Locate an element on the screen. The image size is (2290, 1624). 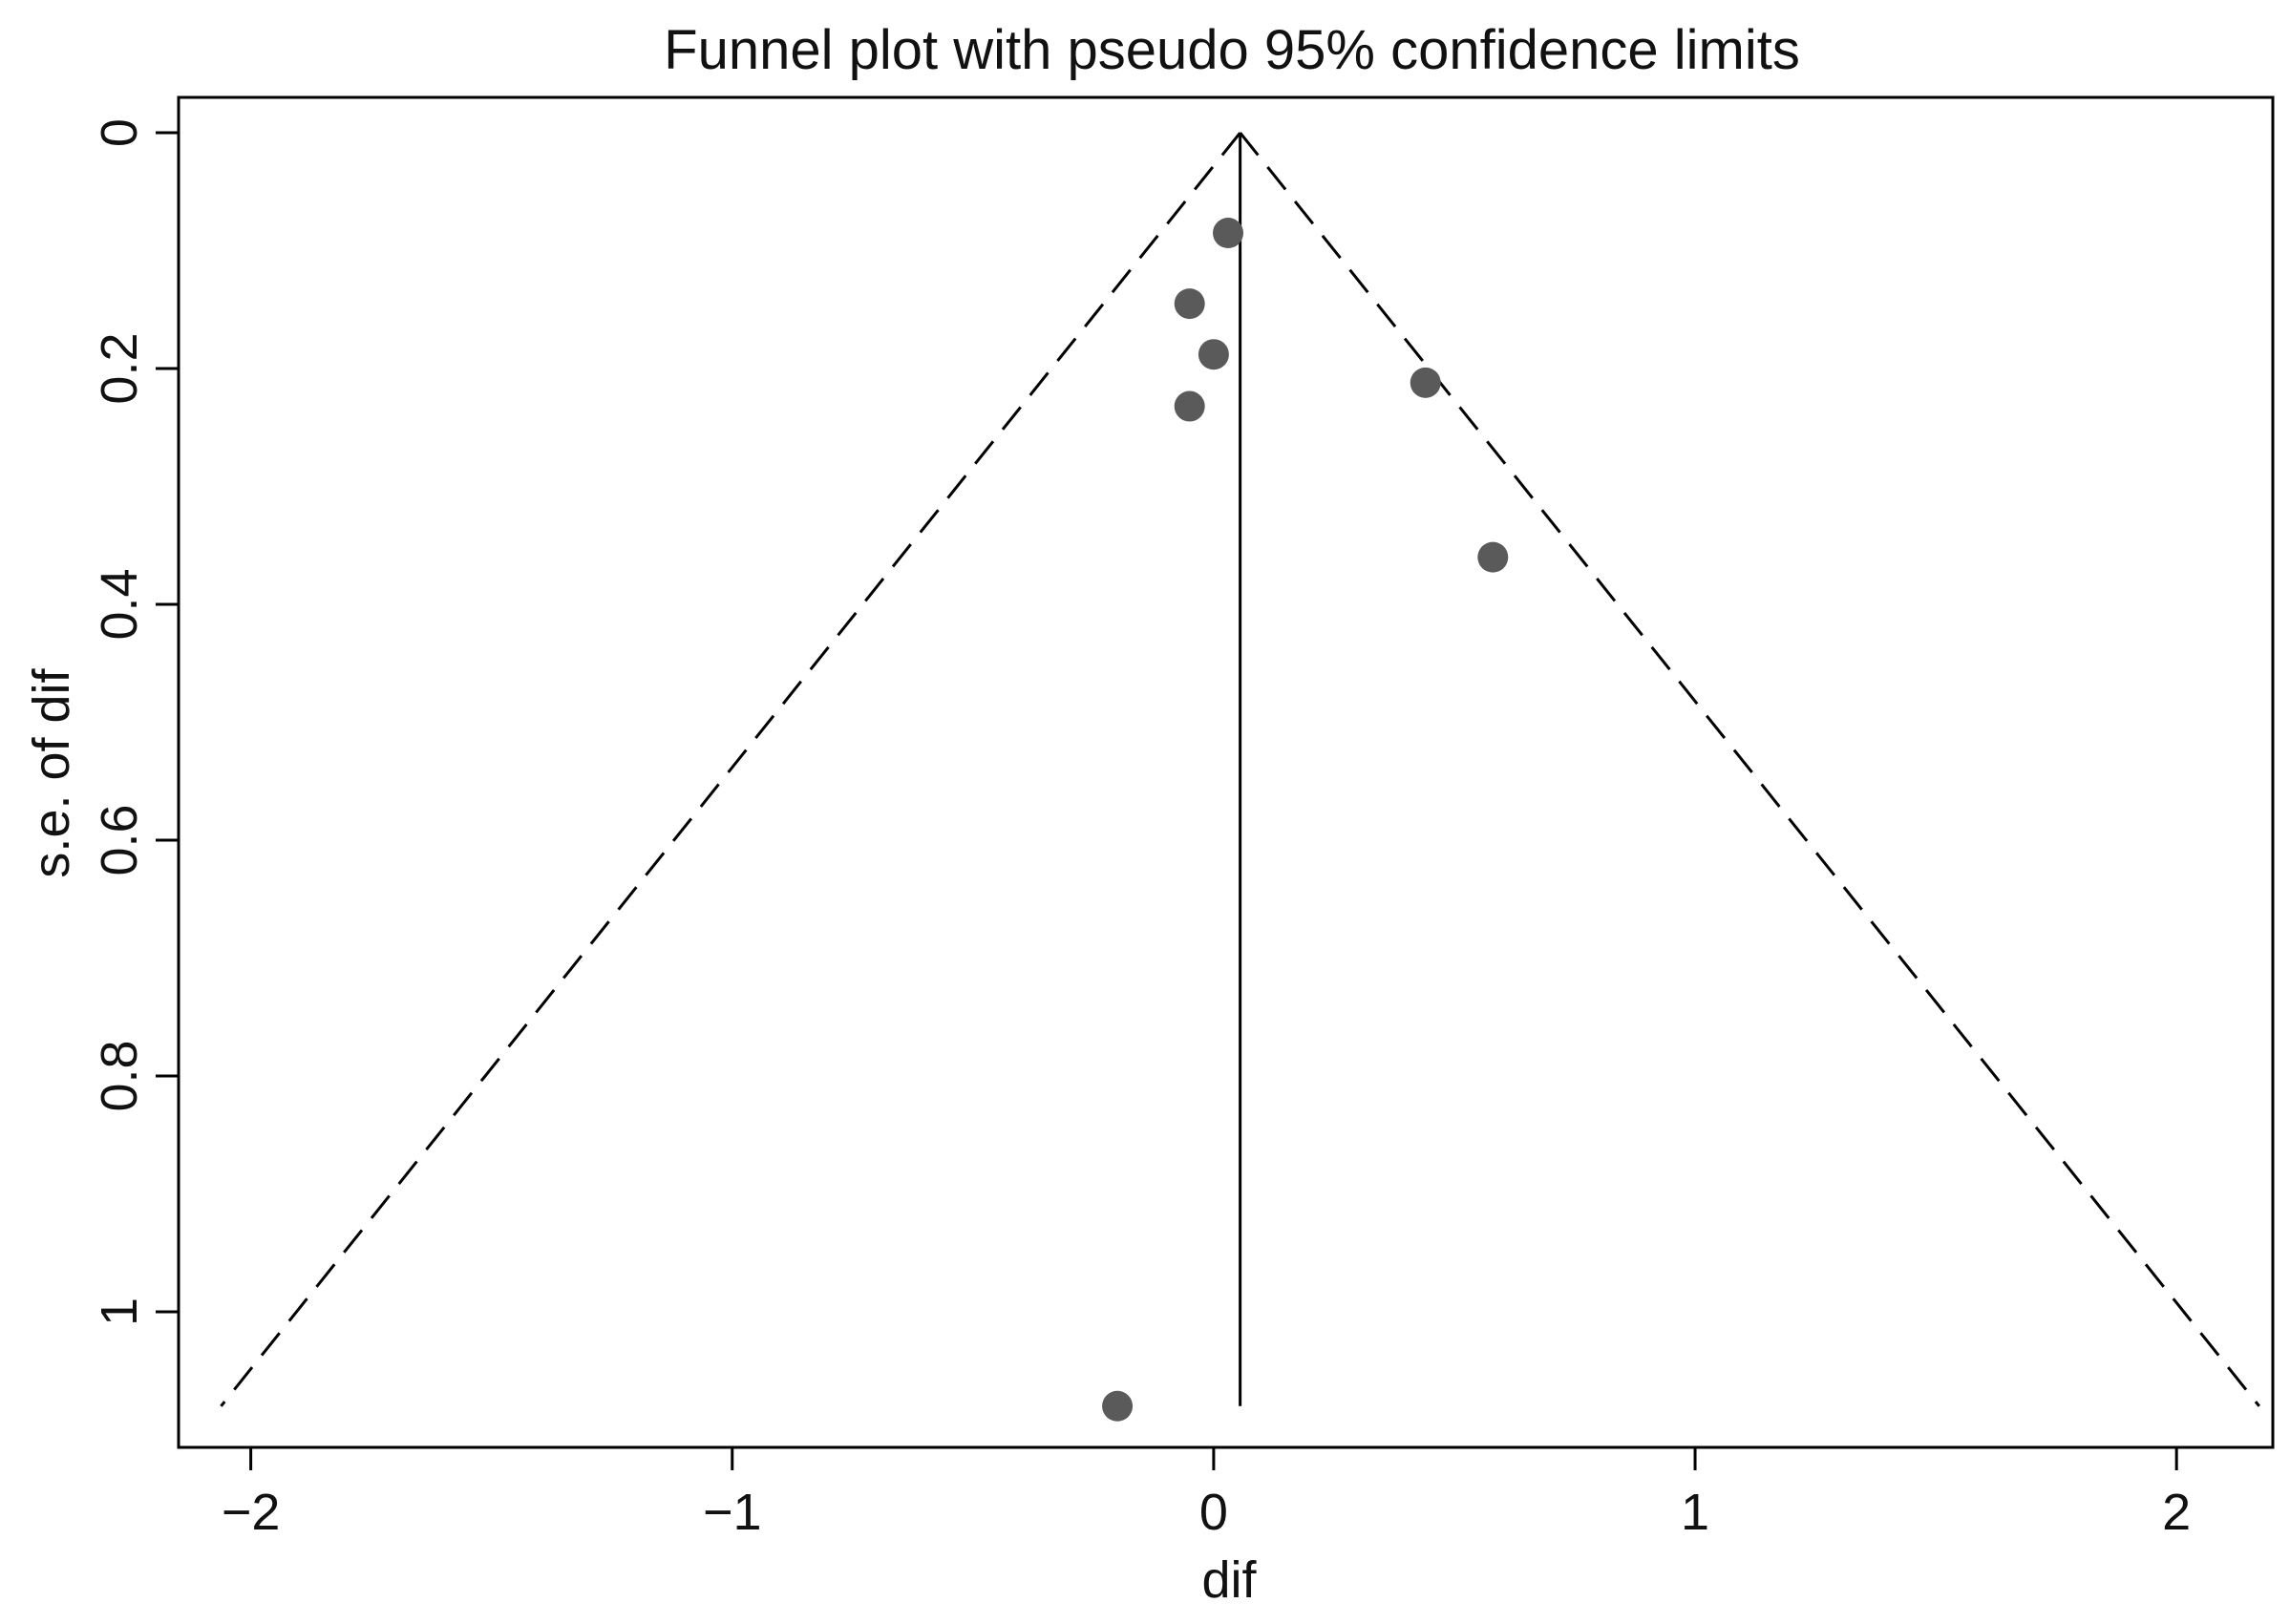
y-tick-label: 1 is located at coordinates (119, 1311).